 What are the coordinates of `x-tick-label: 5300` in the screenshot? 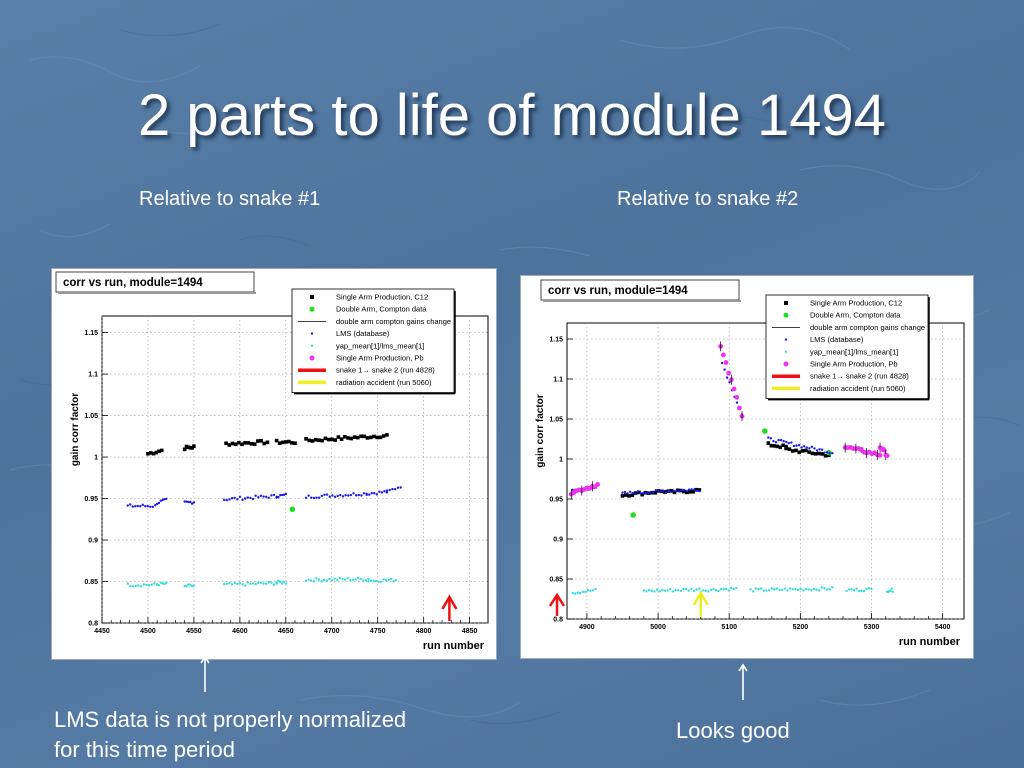 It's located at (872, 627).